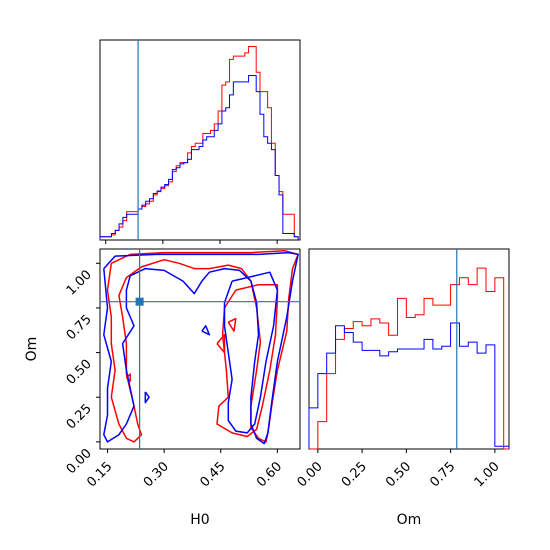  What do you see at coordinates (213, 474) in the screenshot?
I see `contour-x-tick-label-2: 0.45` at bounding box center [213, 474].